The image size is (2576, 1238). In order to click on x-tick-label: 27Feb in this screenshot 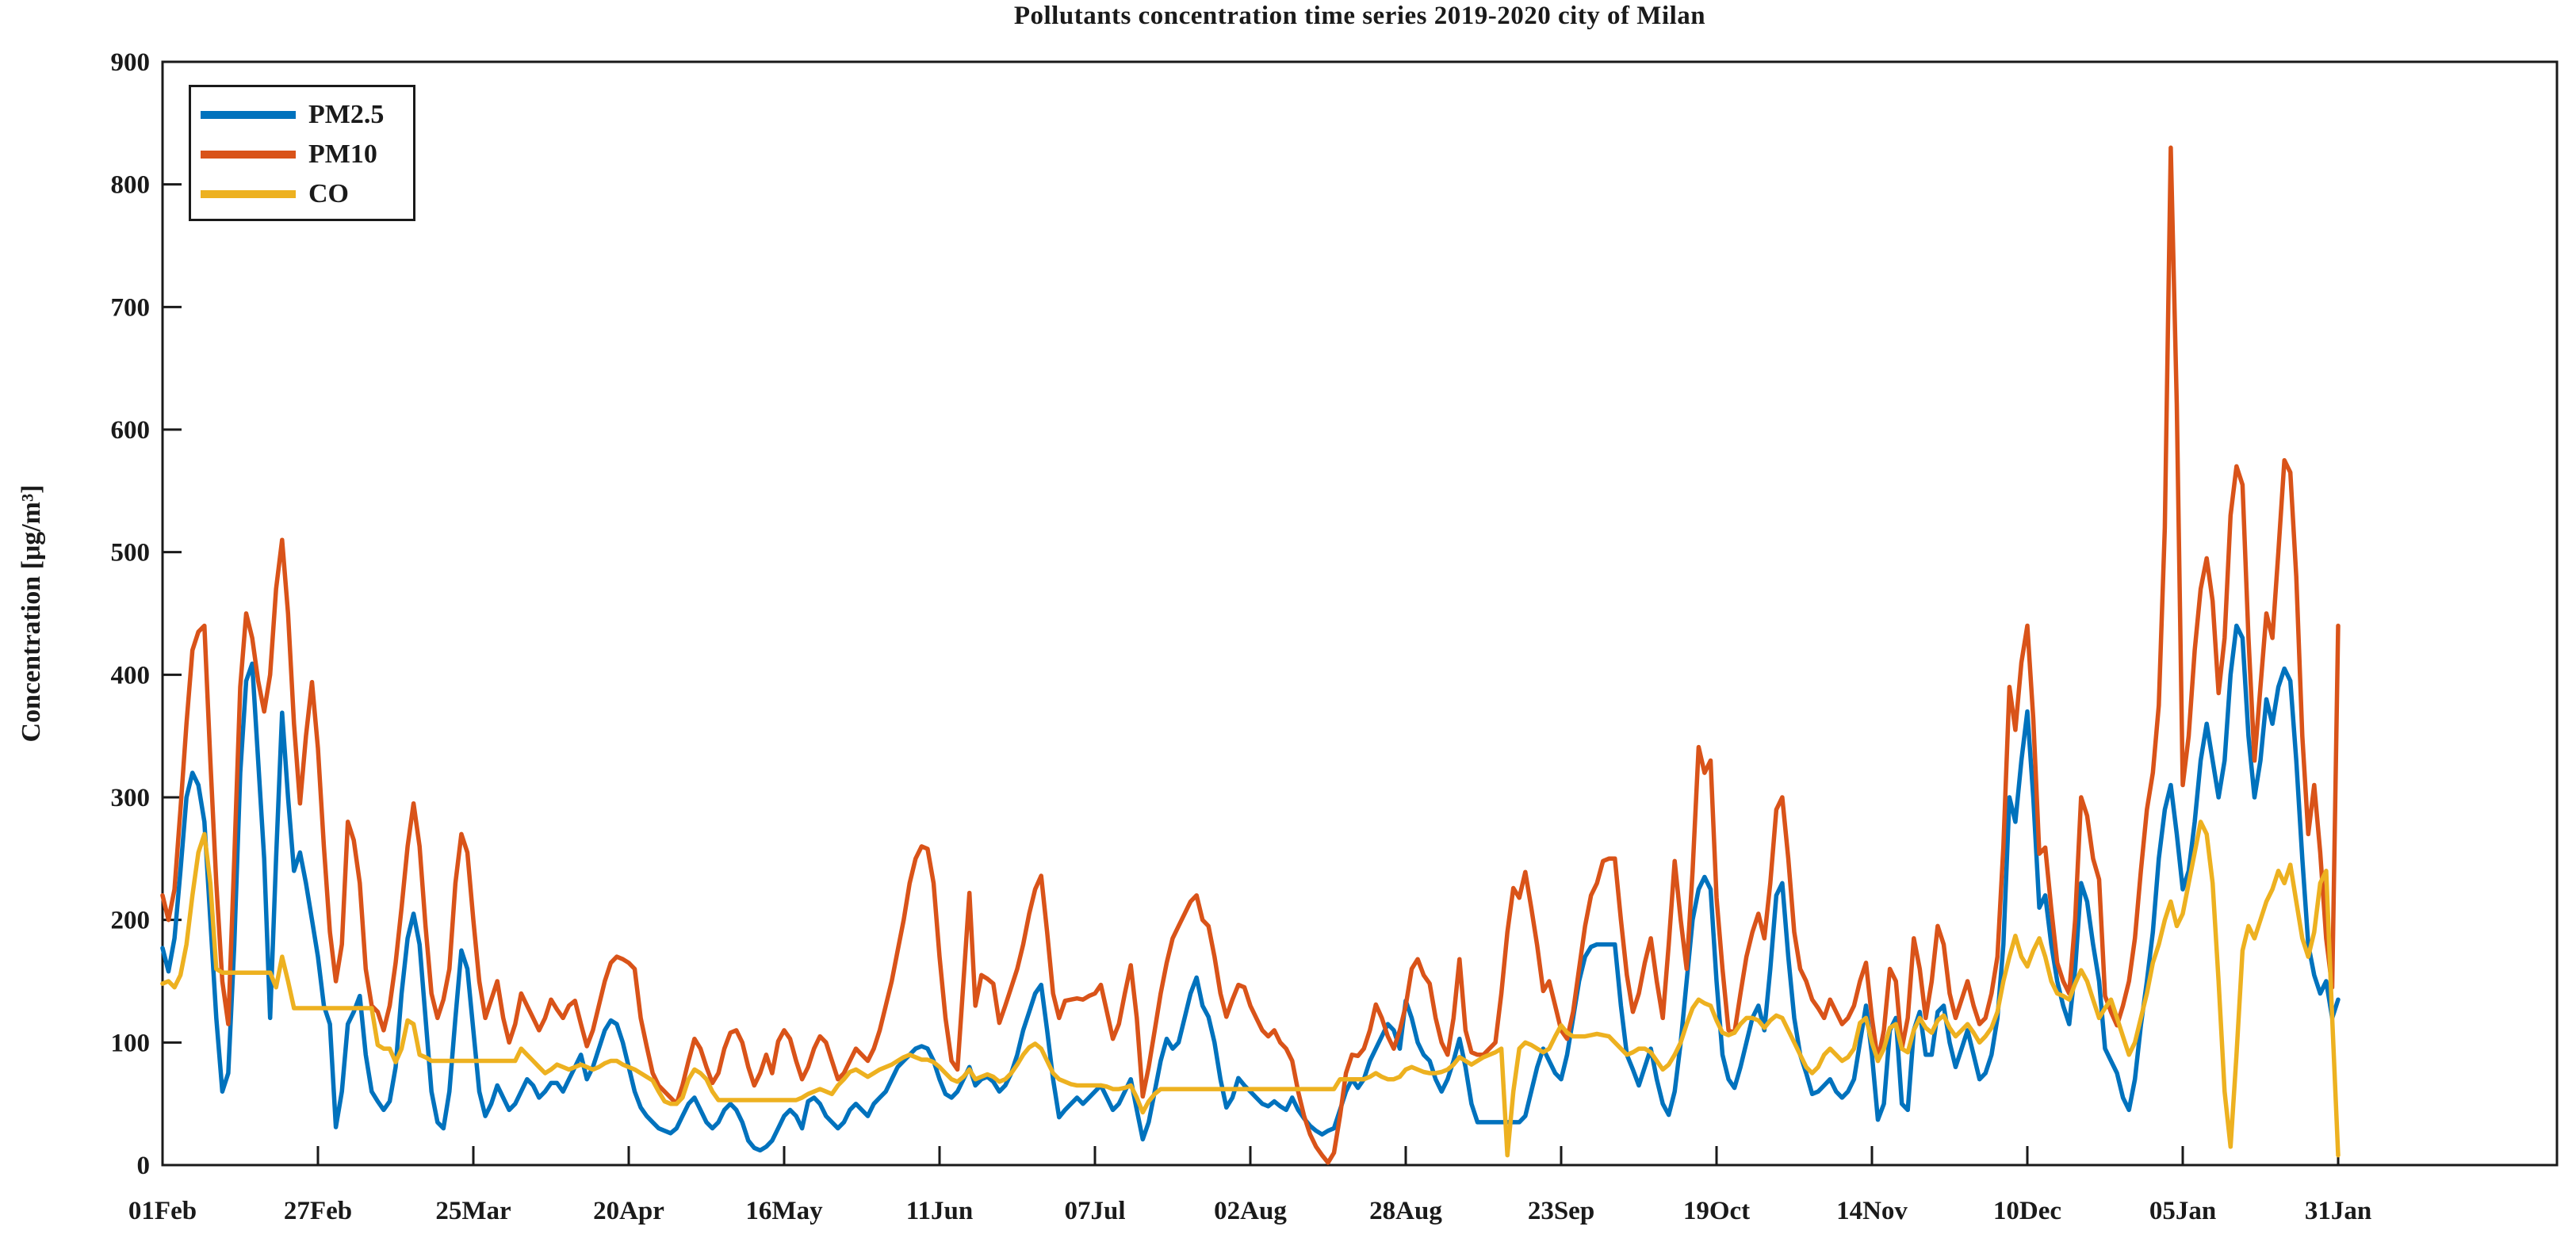, I will do `click(318, 1211)`.